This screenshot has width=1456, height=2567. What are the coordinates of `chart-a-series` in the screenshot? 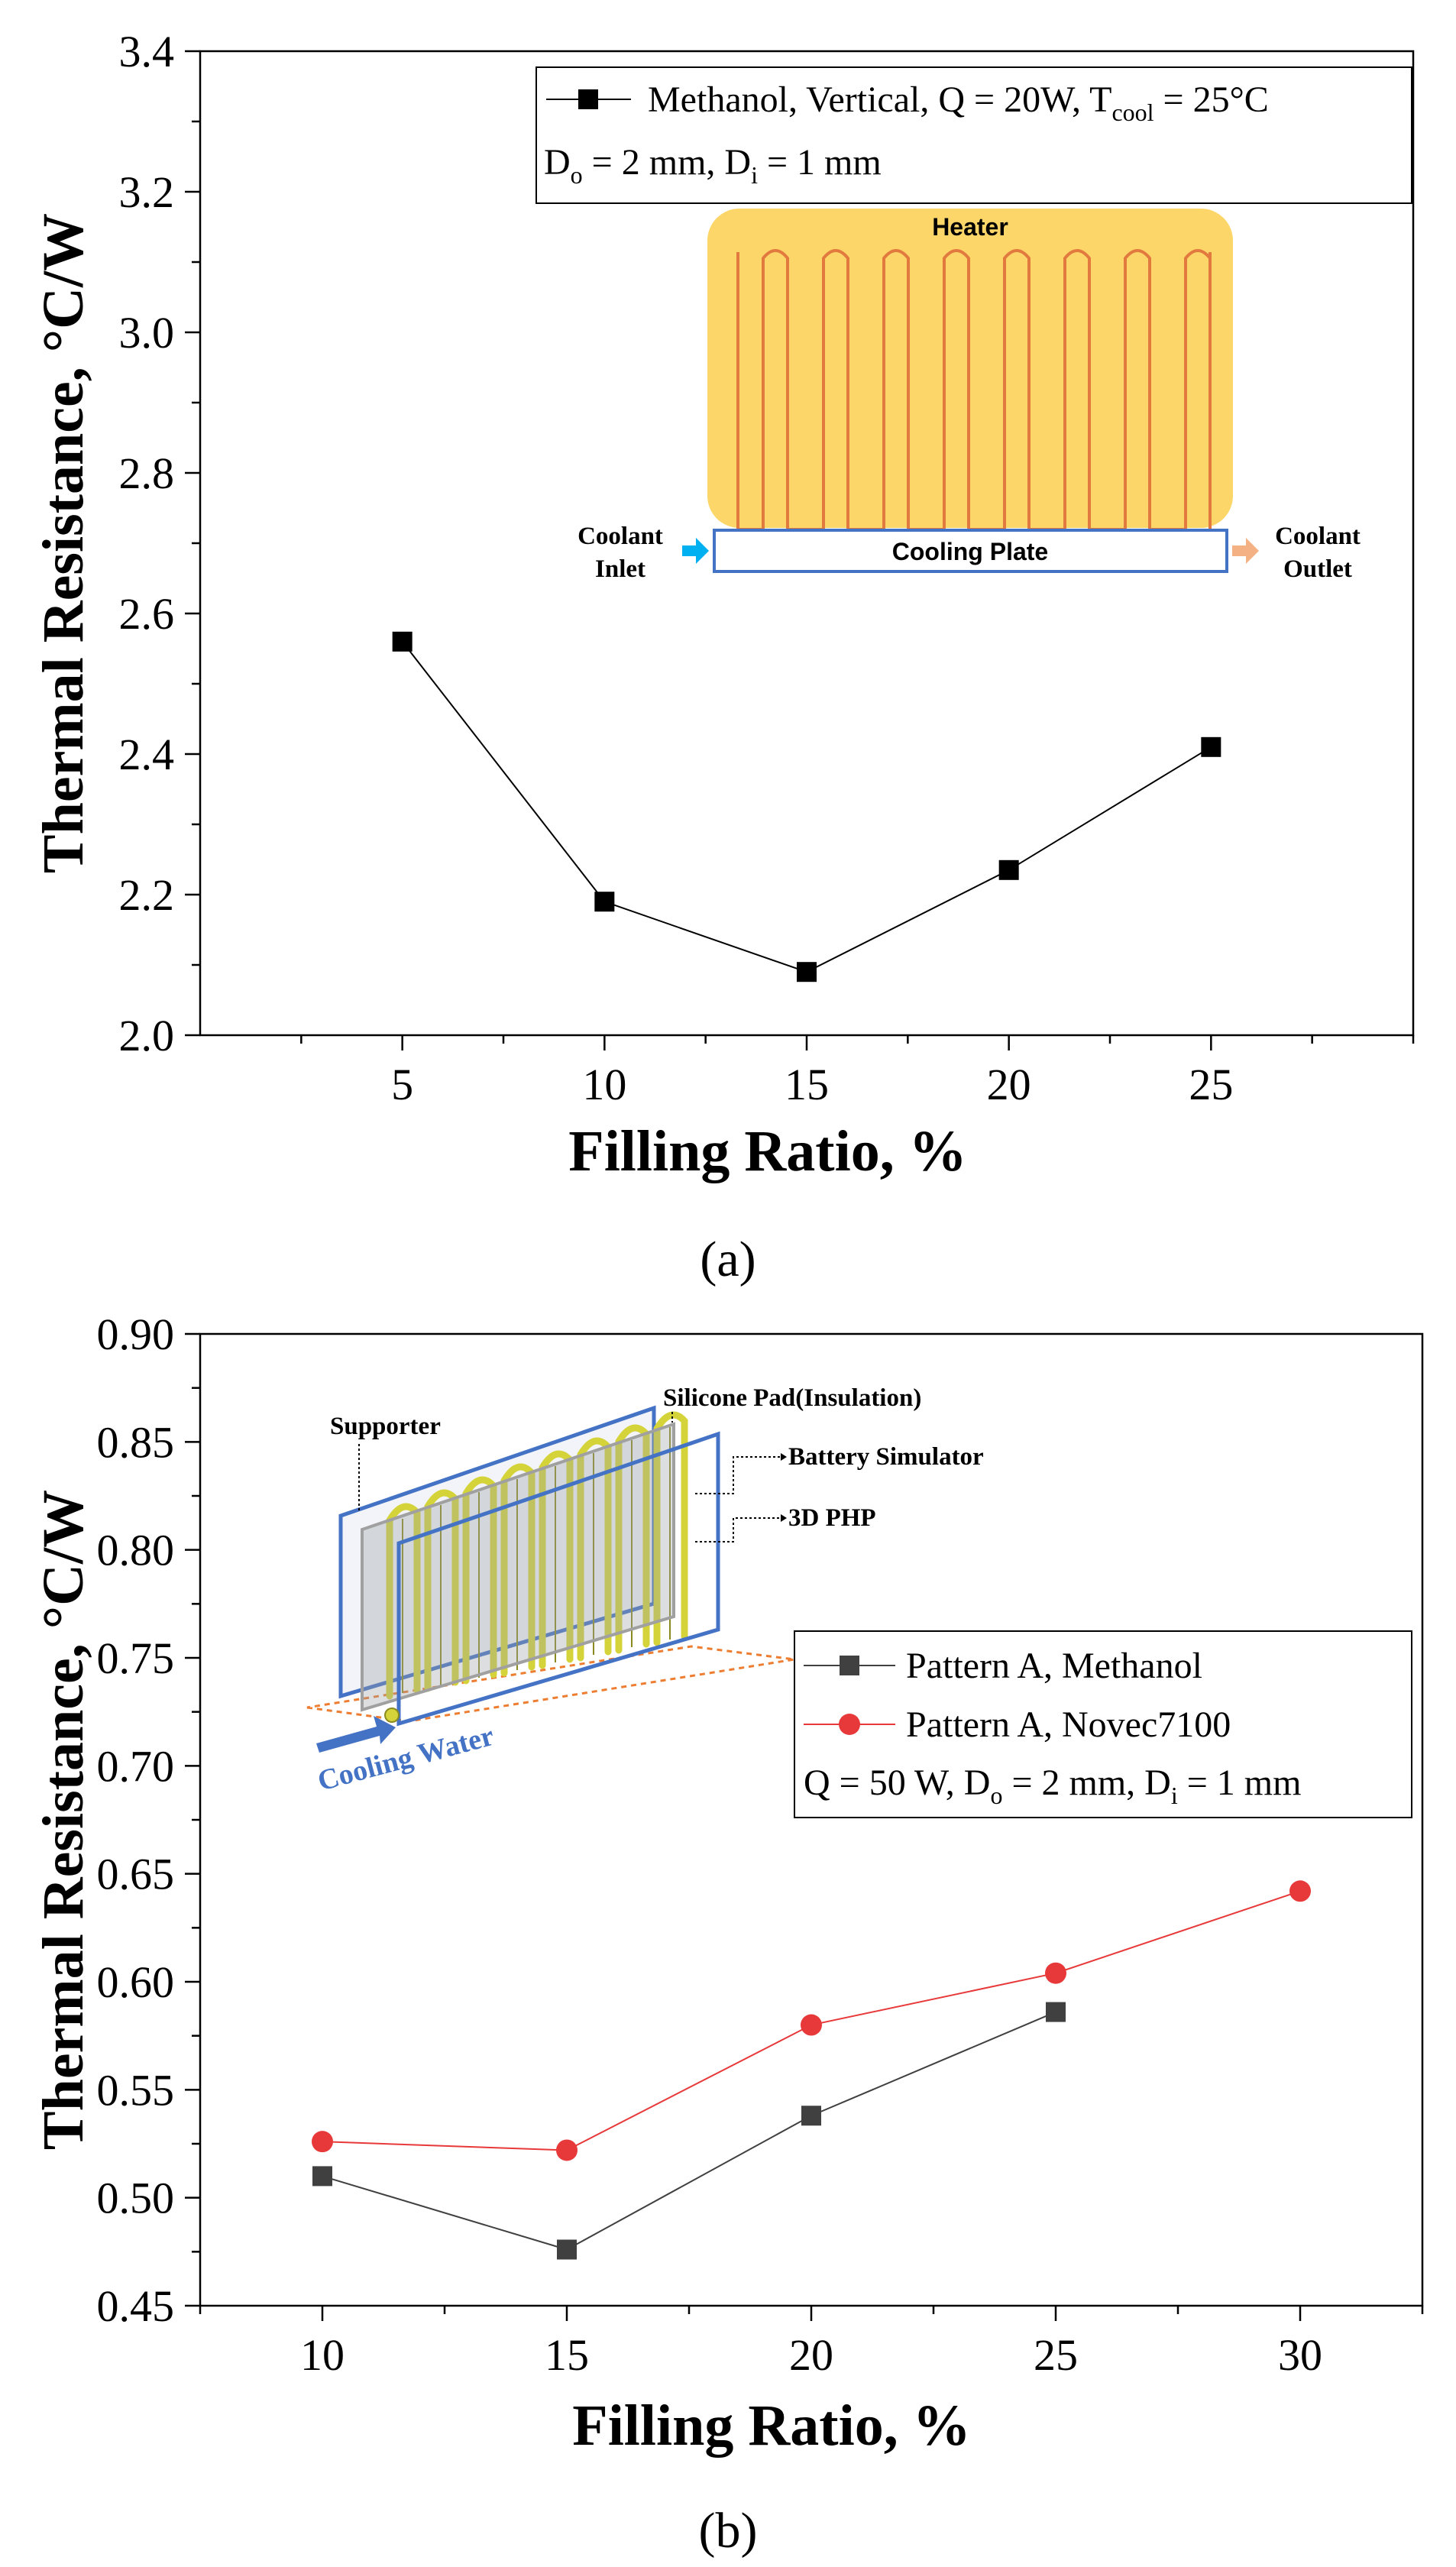 It's located at (807, 806).